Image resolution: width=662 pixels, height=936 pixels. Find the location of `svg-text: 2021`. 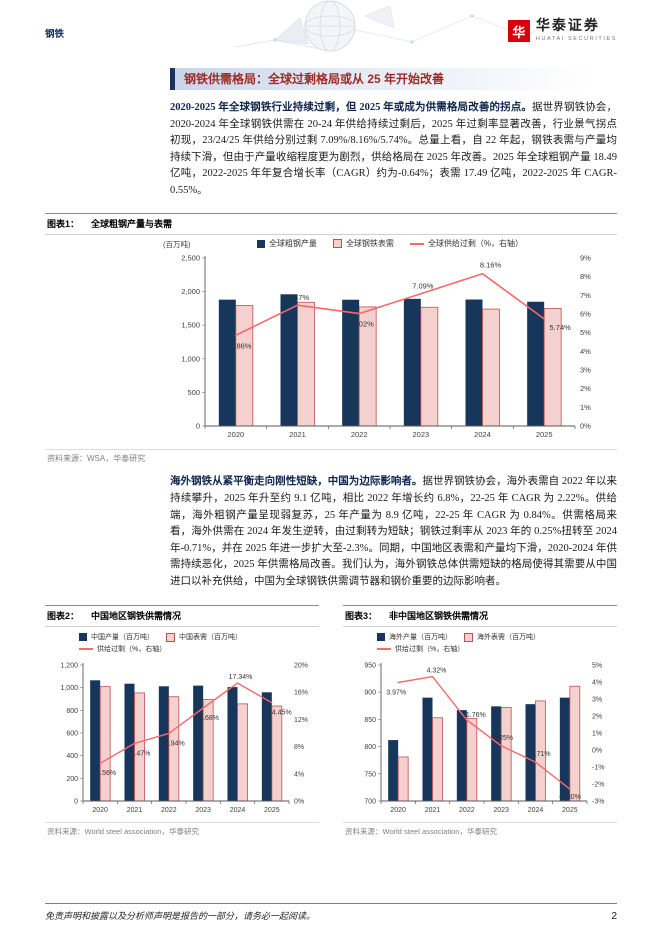

svg-text: 2021 is located at coordinates (297, 434).